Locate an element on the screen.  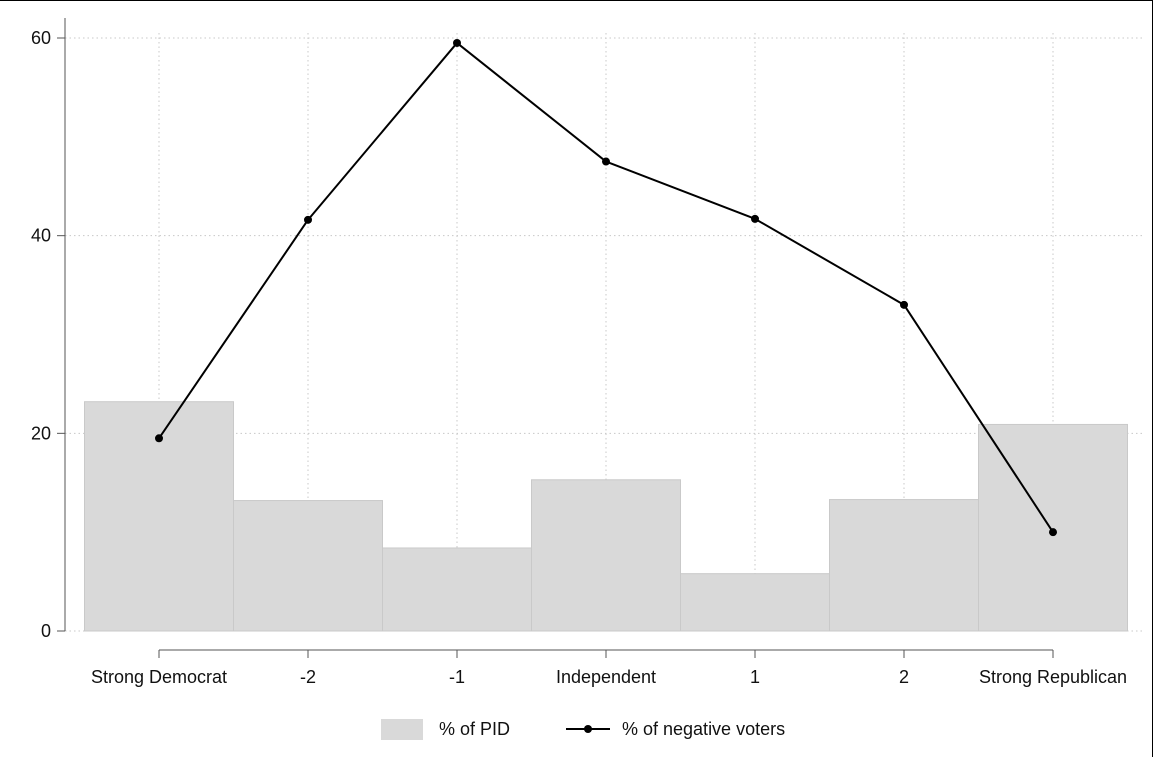
x-tick-label: Strong Republican is located at coordinates (1053, 677).